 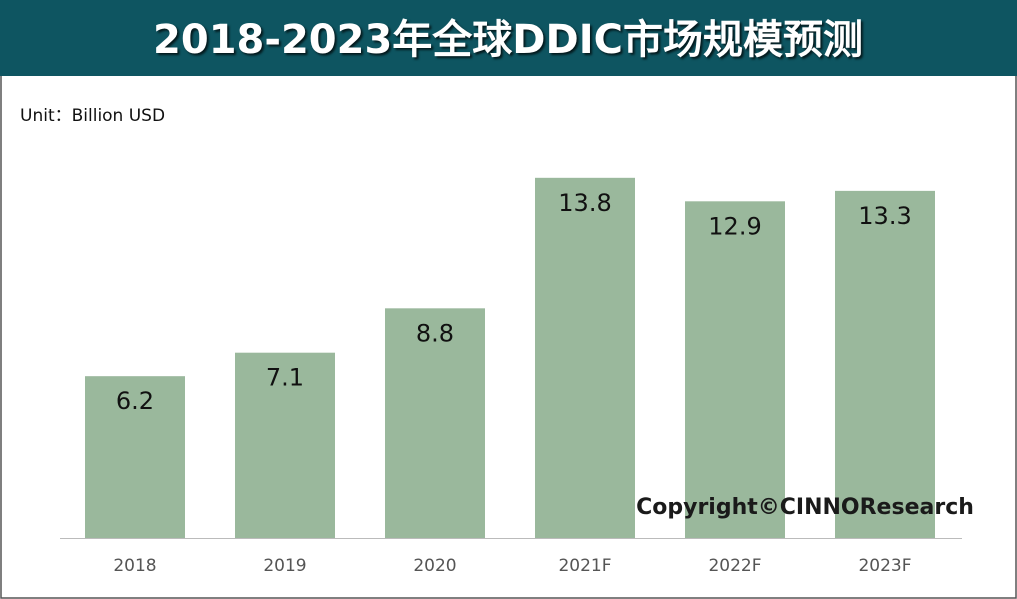 What do you see at coordinates (584, 566) in the screenshot?
I see `x-tick-label: 2021F` at bounding box center [584, 566].